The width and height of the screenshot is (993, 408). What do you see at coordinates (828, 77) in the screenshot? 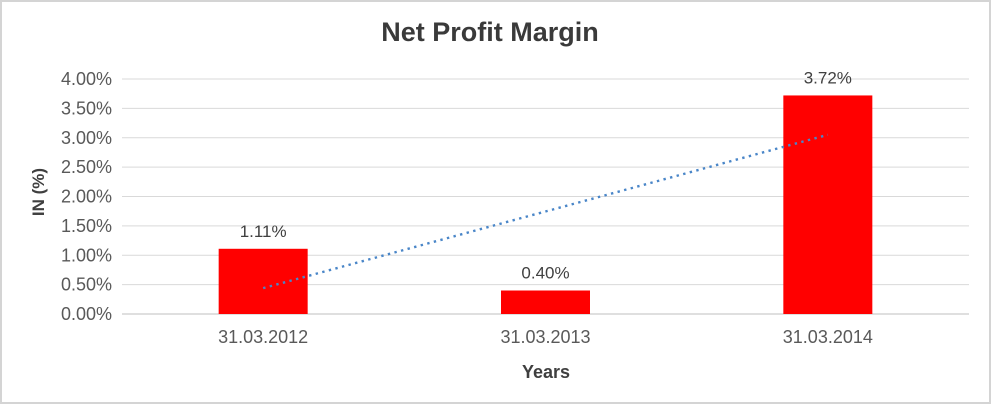
I see `bar-data-label: 3.72%` at bounding box center [828, 77].